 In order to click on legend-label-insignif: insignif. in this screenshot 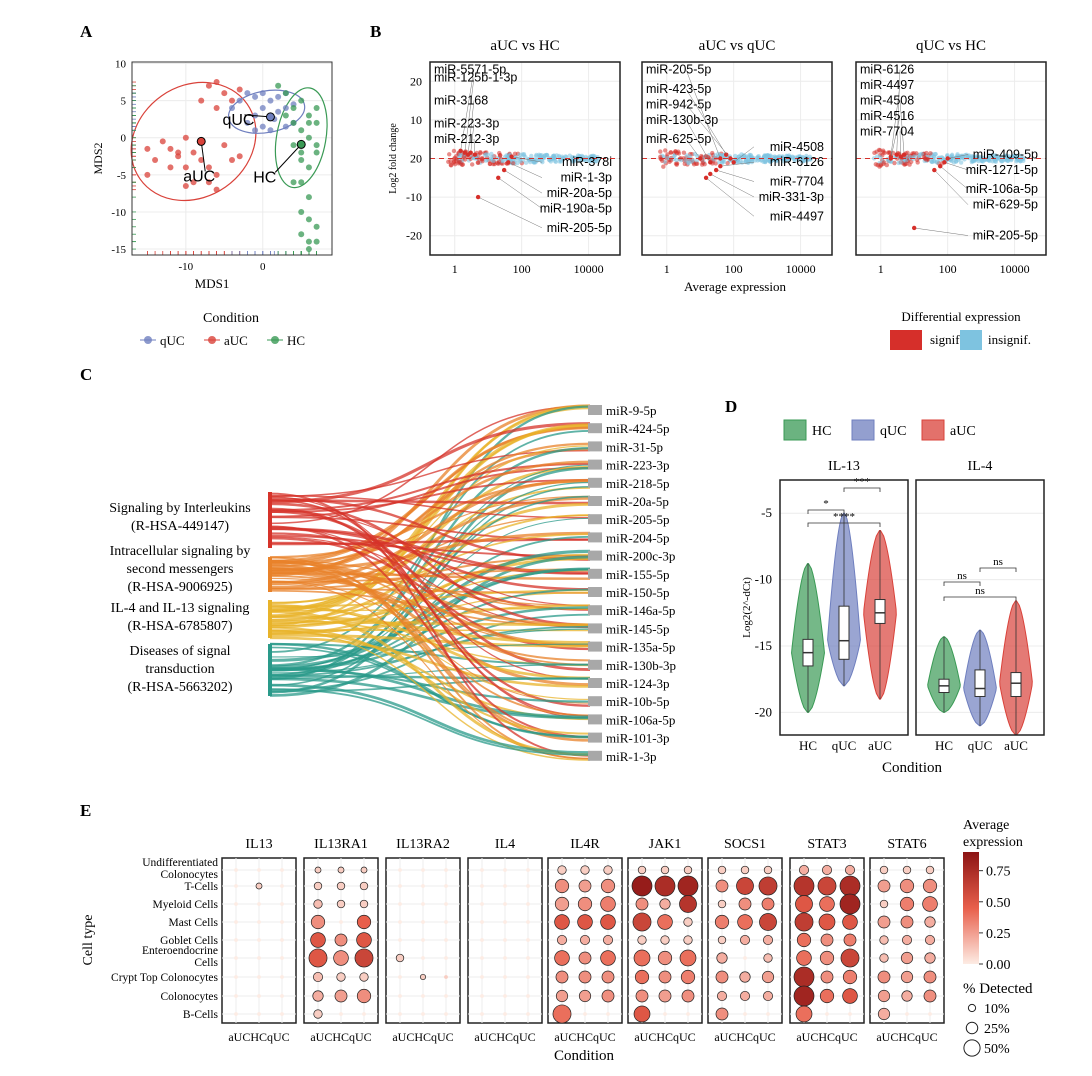, I will do `click(1009, 339)`.